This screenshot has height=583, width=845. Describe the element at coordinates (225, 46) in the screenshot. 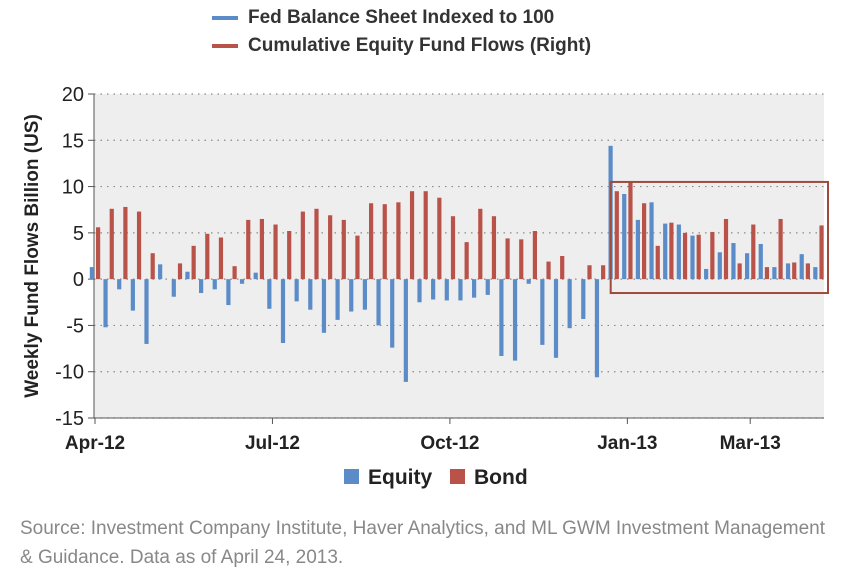

I see `cumulative-line-swatch-icon` at that location.